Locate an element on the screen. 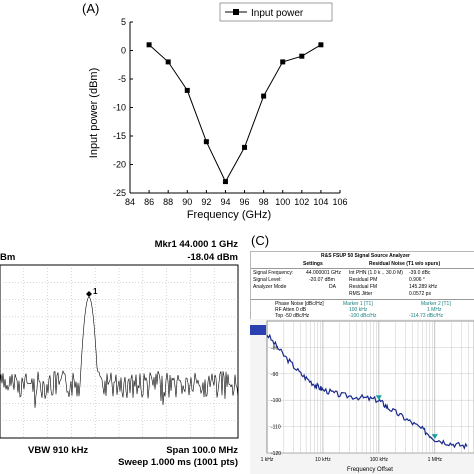 This screenshot has height=474, width=474. marker-readout-level: -18.04 dBm is located at coordinates (212, 257).